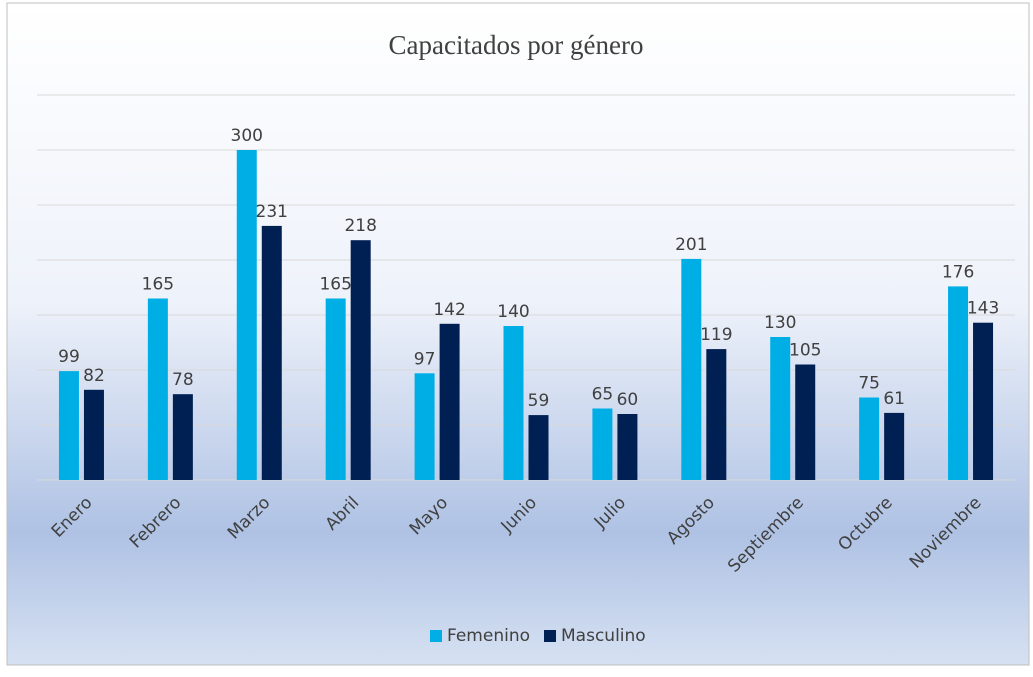 The width and height of the screenshot is (1033, 677). I want to click on data-label: 300, so click(247, 136).